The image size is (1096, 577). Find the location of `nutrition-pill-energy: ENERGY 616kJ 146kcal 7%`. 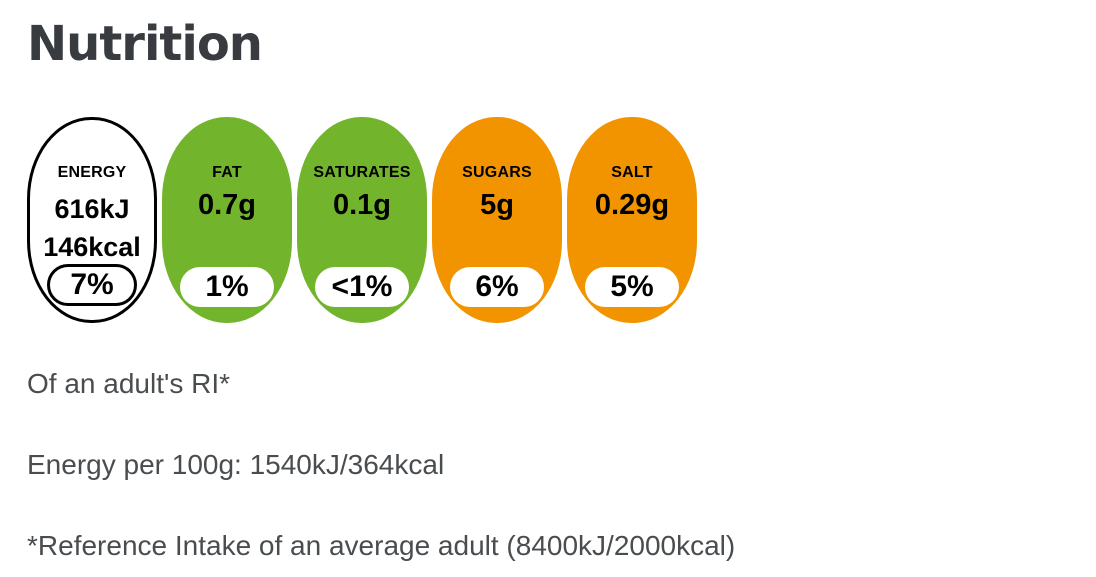

nutrition-pill-energy: ENERGY 616kJ 146kcal 7% is located at coordinates (92, 220).